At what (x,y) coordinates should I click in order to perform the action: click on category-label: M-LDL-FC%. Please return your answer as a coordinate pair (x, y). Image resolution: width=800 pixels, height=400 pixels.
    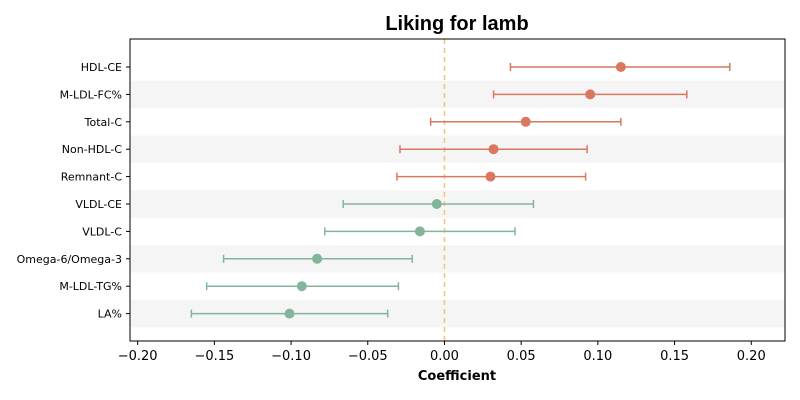
    Looking at the image, I should click on (91, 94).